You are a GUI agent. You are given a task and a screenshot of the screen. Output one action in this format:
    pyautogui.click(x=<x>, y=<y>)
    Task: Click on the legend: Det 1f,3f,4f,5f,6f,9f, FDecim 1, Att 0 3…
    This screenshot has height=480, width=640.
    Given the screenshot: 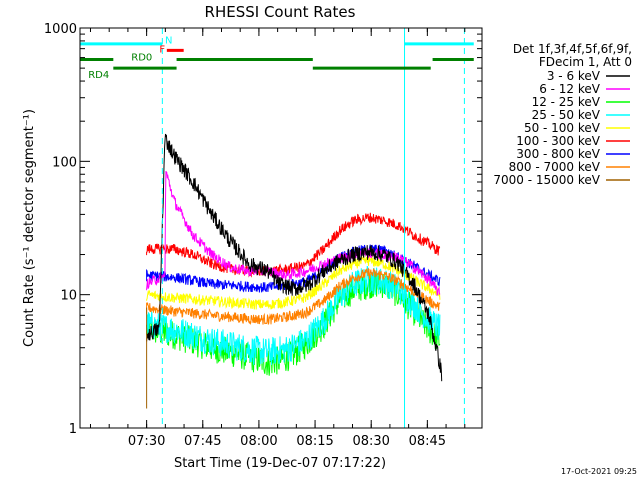 What is the action you would take?
    pyautogui.click(x=562, y=114)
    